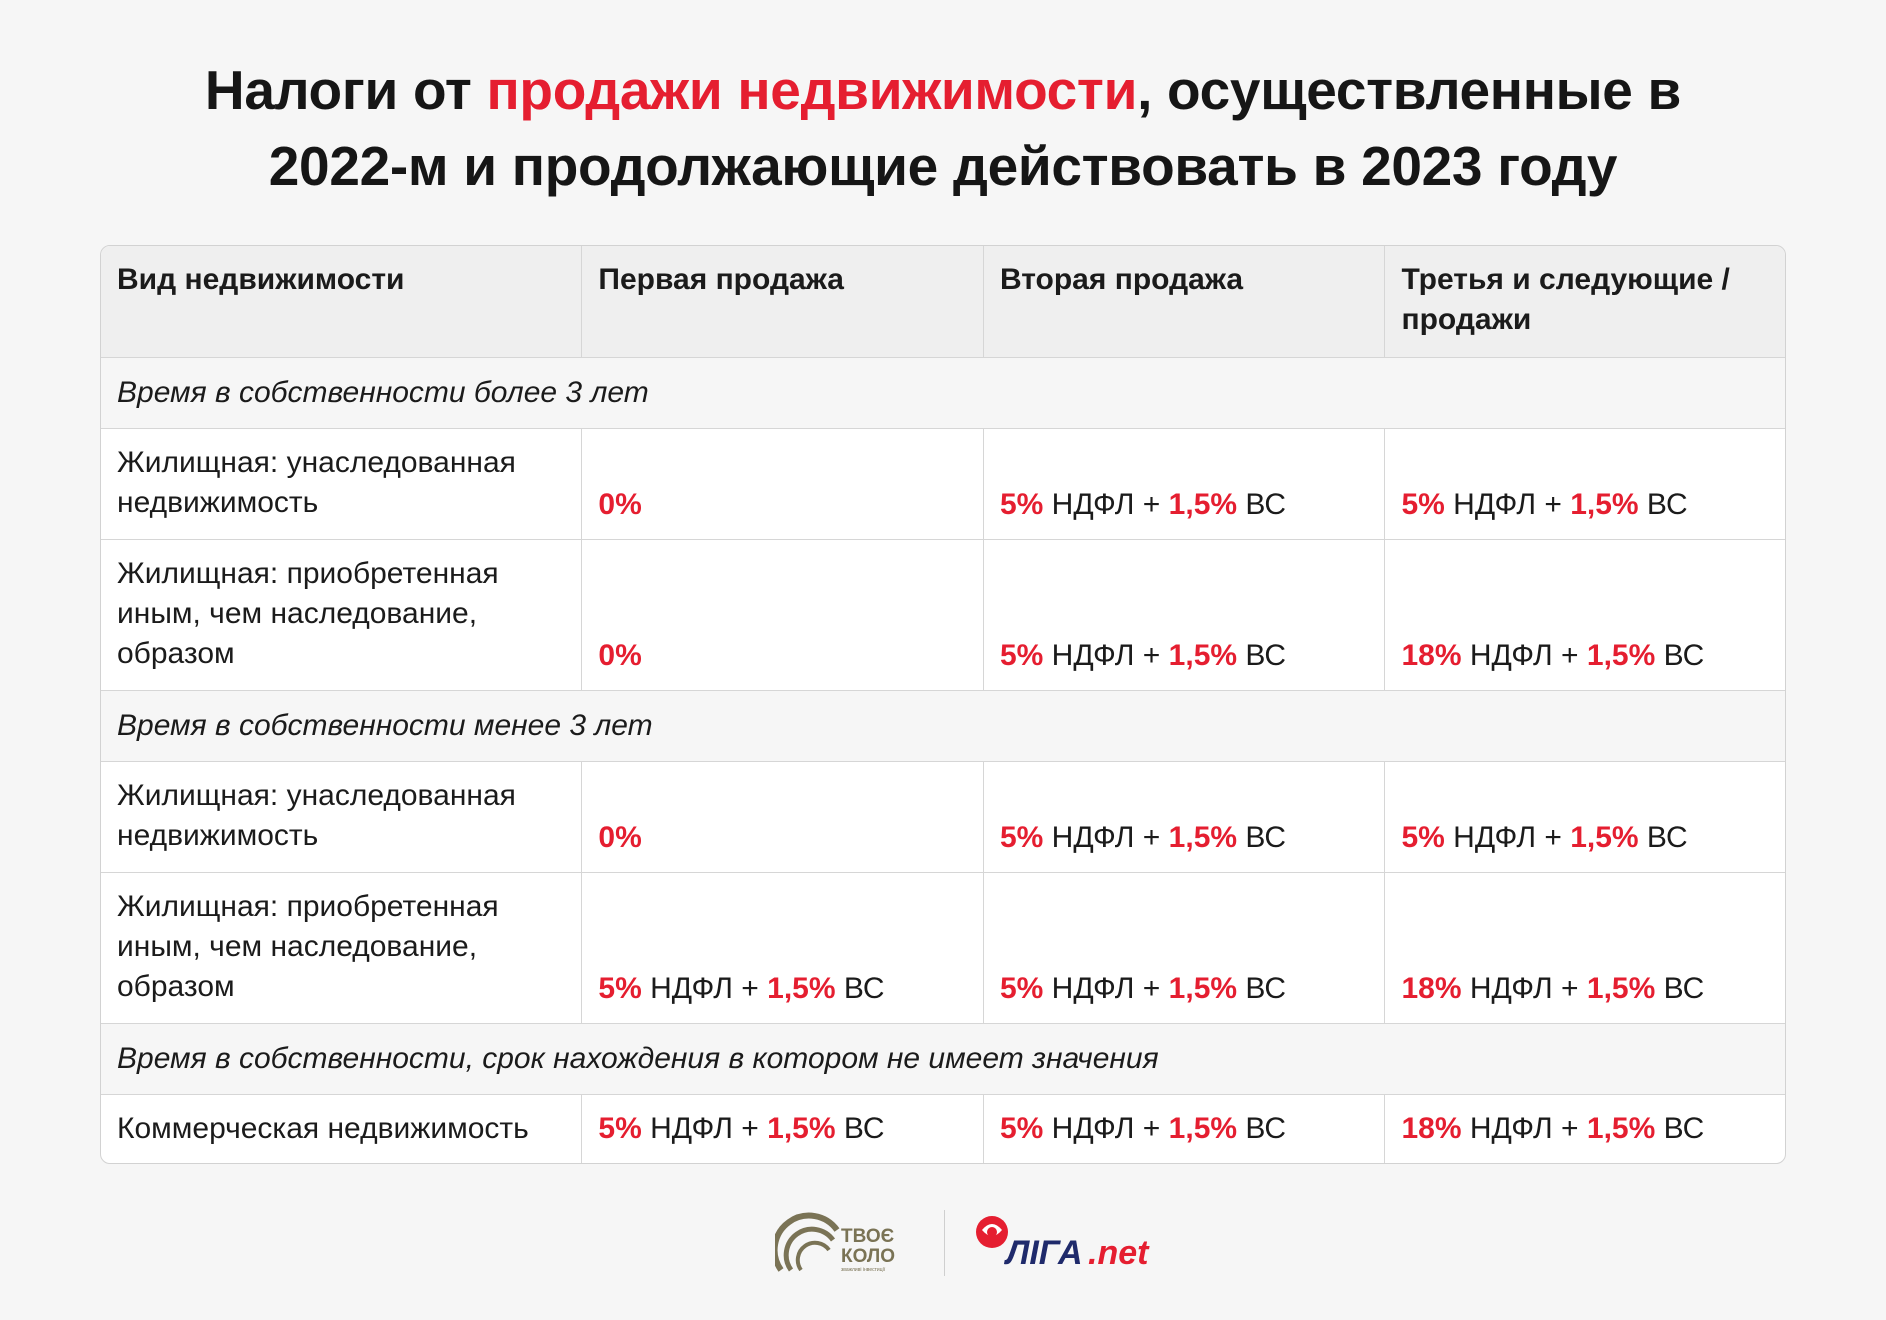  I want to click on section-label: Время в собственности менее 3 лет, so click(385, 725).